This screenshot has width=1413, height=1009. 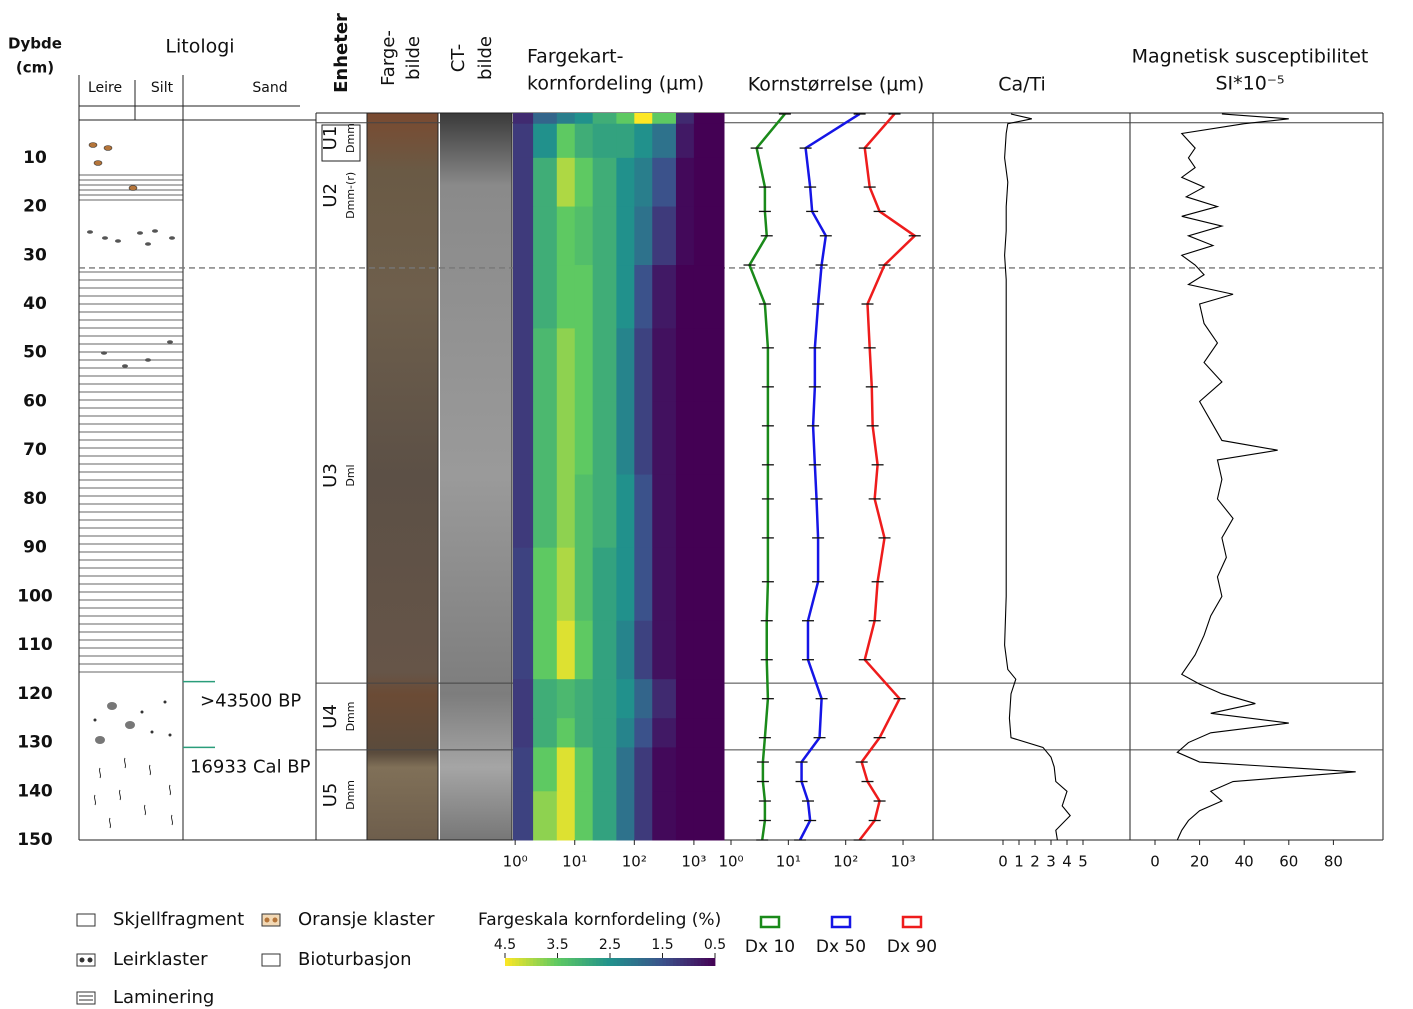 What do you see at coordinates (1266, 477) in the screenshot?
I see `data-line` at bounding box center [1266, 477].